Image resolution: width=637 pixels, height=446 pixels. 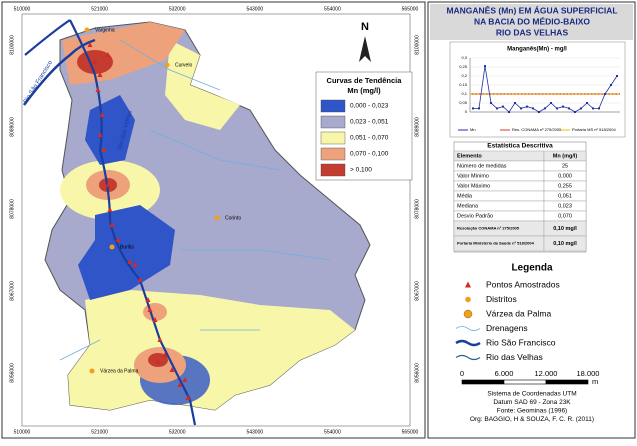 I want to click on scale-label: 0, so click(x=462, y=373).